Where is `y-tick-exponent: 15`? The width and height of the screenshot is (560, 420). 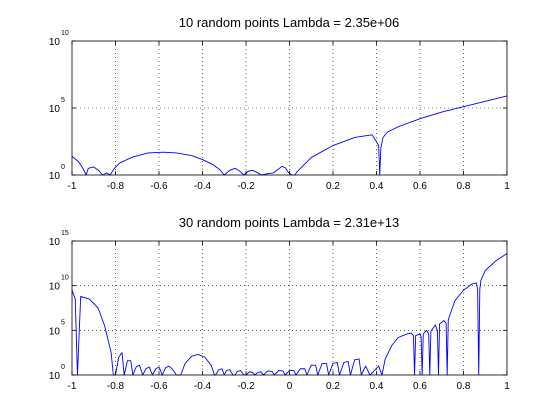
y-tick-exponent: 15 is located at coordinates (65, 233).